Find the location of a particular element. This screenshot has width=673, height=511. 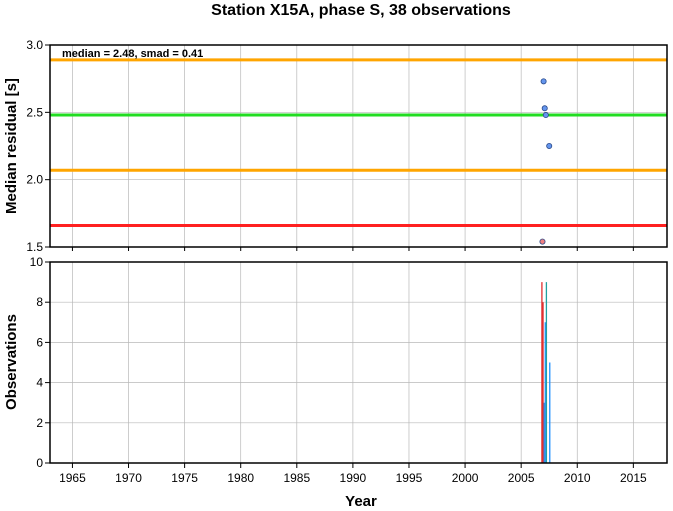

stats-annotation: median = 2.48, smad = 0.41 is located at coordinates (132, 54).